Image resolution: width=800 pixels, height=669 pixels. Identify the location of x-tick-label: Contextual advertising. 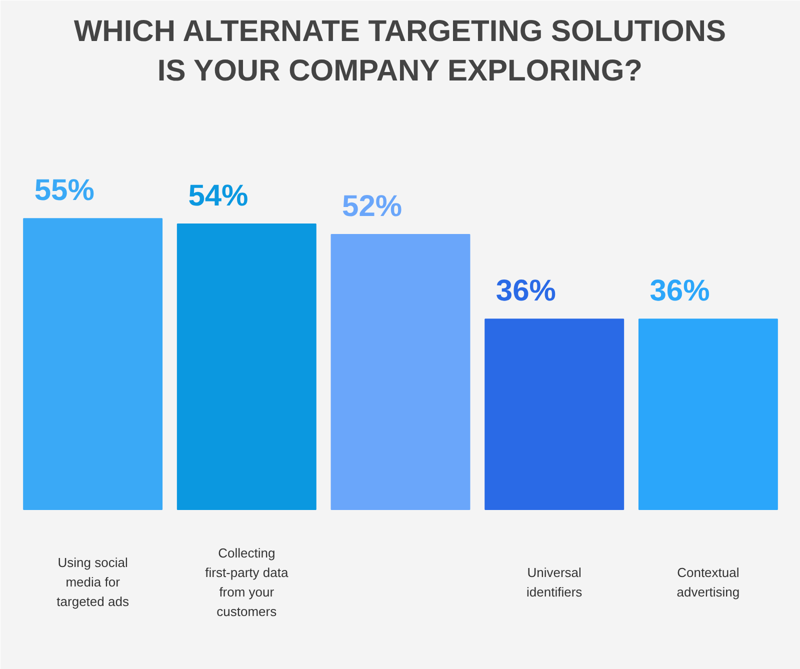
(708, 582).